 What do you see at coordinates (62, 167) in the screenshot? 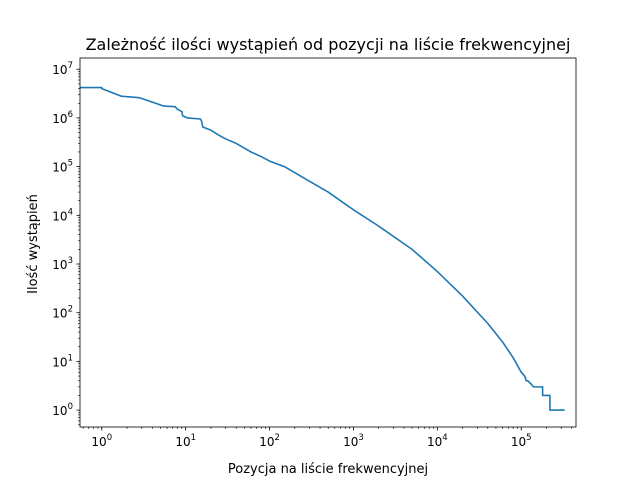
I see `y-tick-label: 10⁵` at bounding box center [62, 167].